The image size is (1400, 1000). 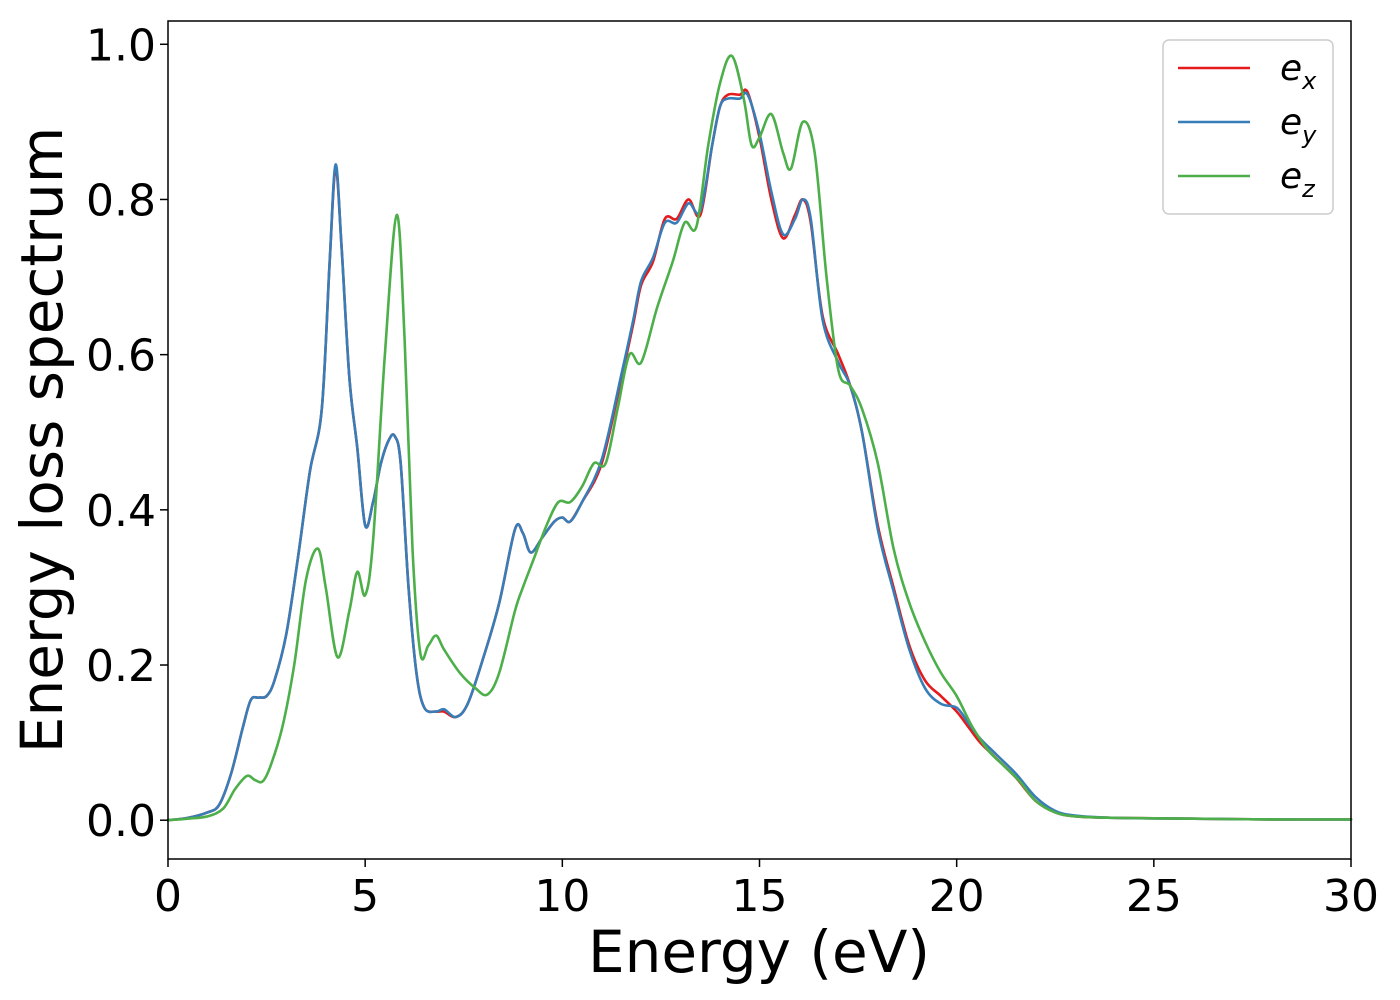 I want to click on x-tick-label: 25, so click(x=1154, y=896).